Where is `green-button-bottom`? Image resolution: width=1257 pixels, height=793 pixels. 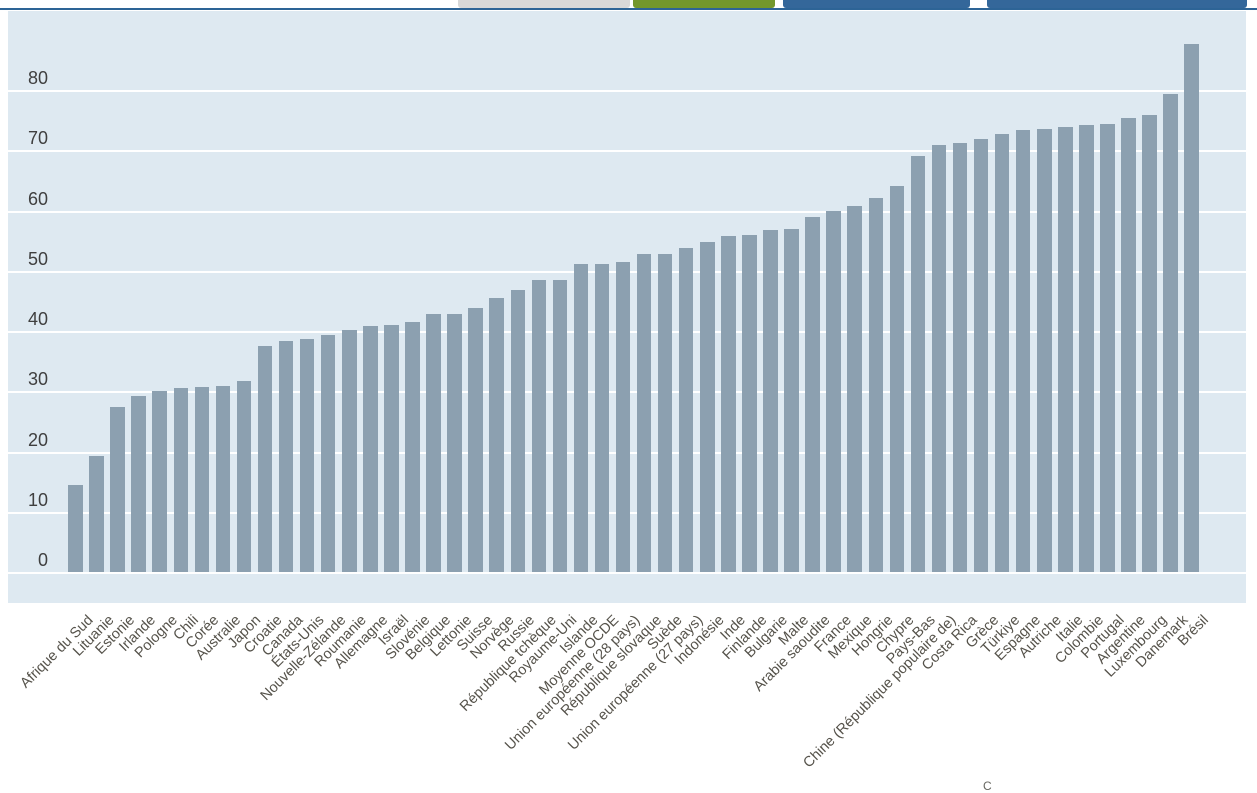 green-button-bottom is located at coordinates (704, 4).